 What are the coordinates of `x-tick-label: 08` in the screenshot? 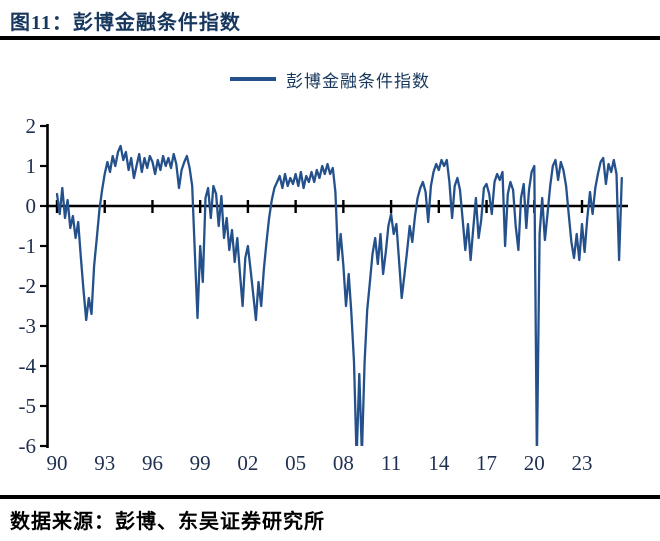 It's located at (343, 463).